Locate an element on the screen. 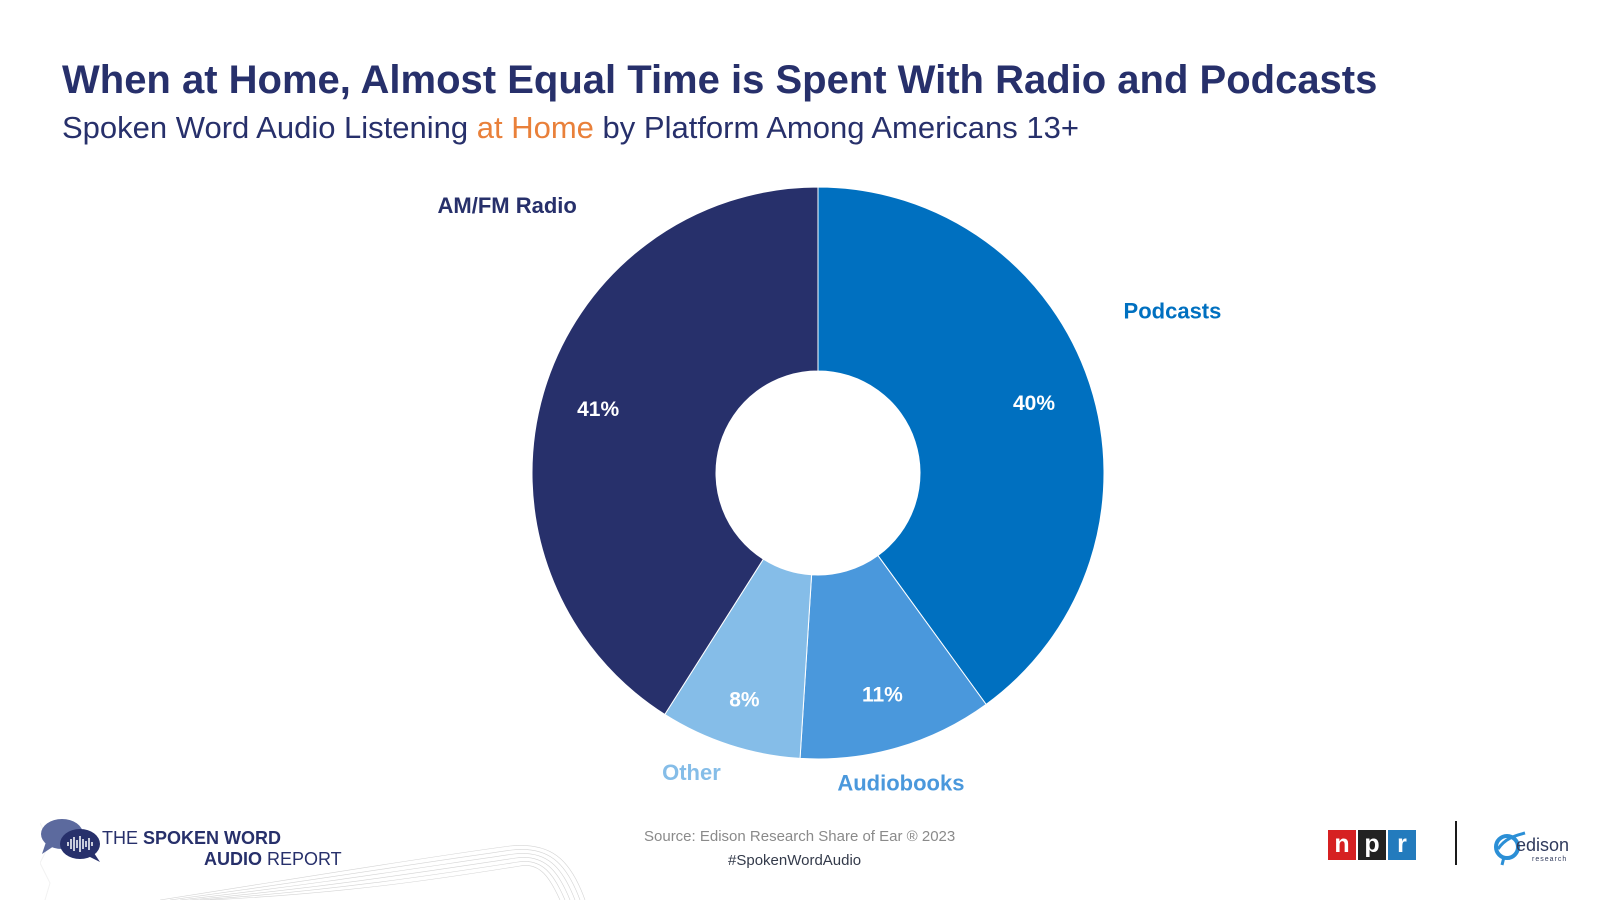  report-logo-line2: AUDIO REPORT is located at coordinates (273, 859).